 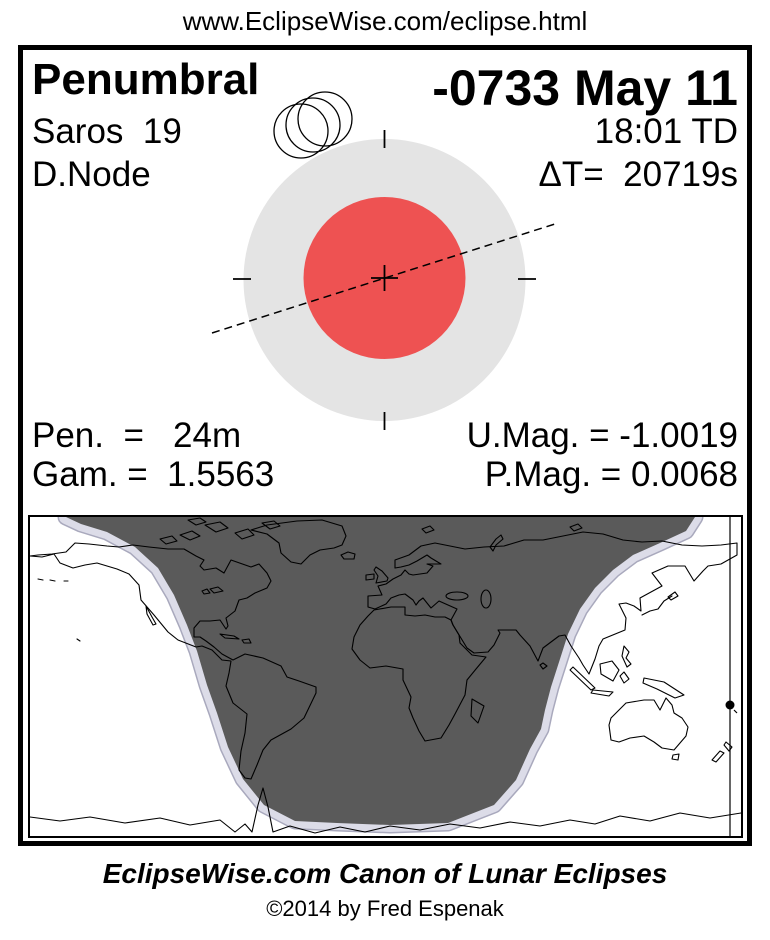 I want to click on axis-tick-marks, so click(x=384, y=280).